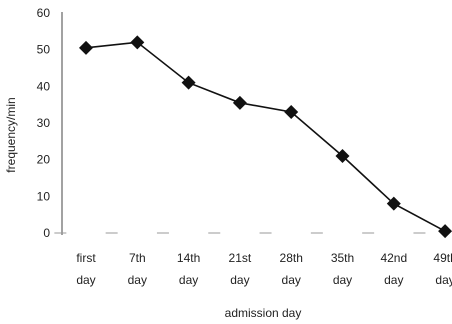  What do you see at coordinates (44, 50) in the screenshot?
I see `y-tick-label: 50` at bounding box center [44, 50].